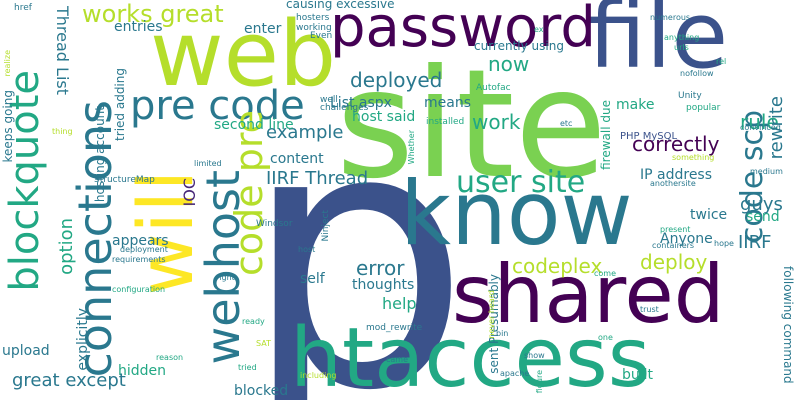 This screenshot has height=400, width=800. Describe the element at coordinates (539, 382) in the screenshot. I see `word-figure: figure` at that location.